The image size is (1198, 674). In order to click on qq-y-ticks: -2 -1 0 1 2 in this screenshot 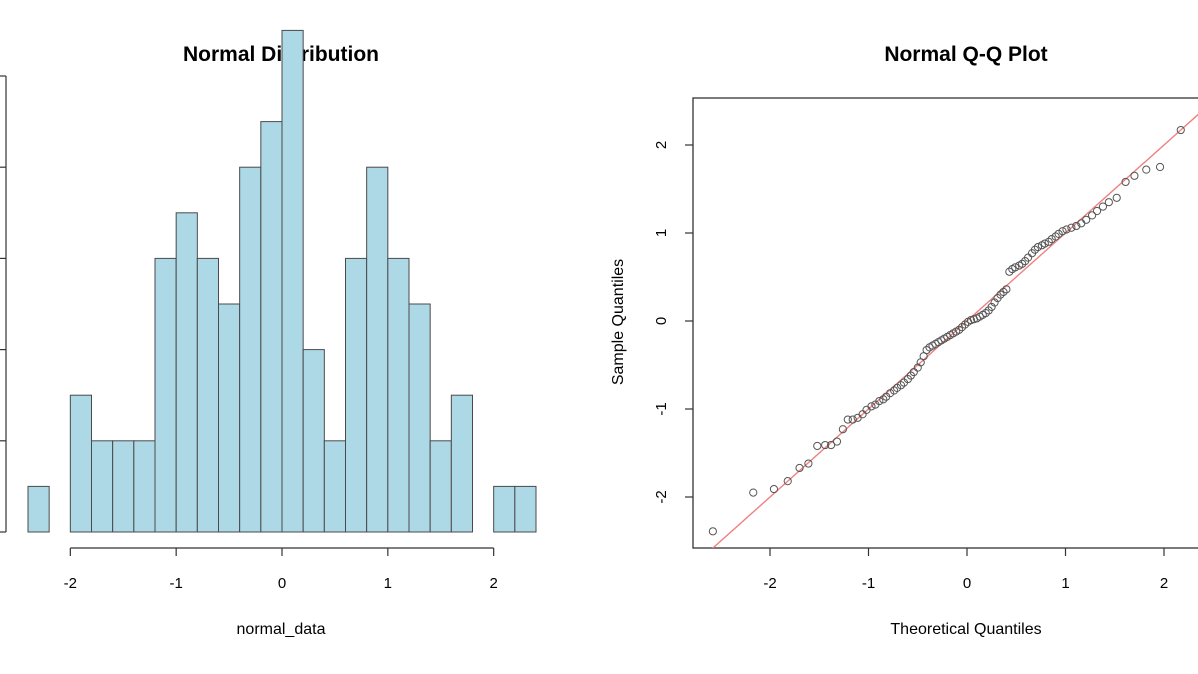, I will do `click(673, 322)`.